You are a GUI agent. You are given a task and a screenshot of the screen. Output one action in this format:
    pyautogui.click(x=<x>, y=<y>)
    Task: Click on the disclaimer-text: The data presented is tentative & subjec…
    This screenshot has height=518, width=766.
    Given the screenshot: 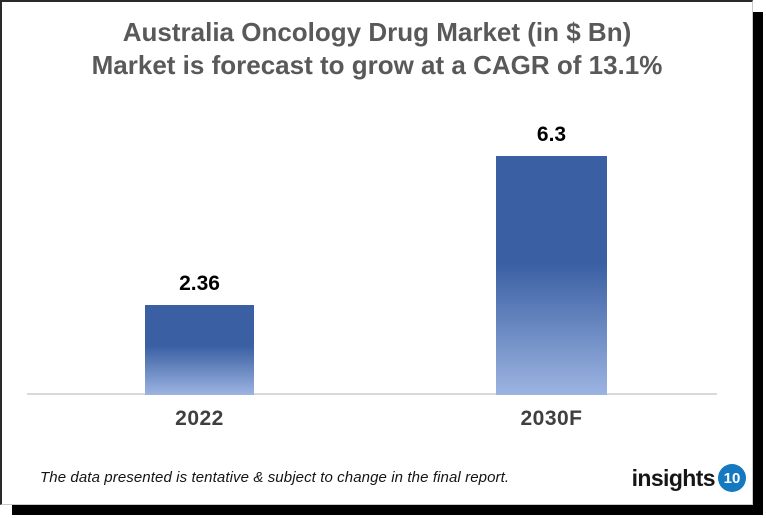 What is the action you would take?
    pyautogui.click(x=275, y=477)
    